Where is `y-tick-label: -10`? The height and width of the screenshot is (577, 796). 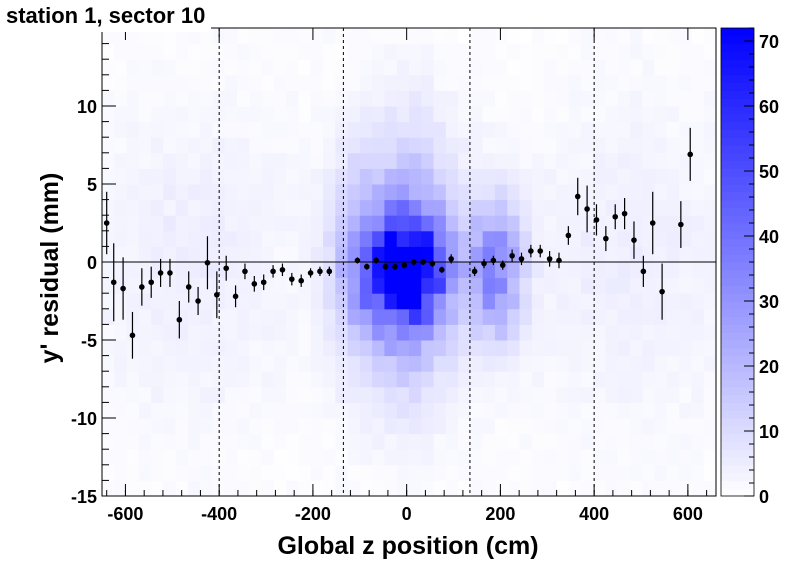 y-tick-label: -10 is located at coordinates (84, 419).